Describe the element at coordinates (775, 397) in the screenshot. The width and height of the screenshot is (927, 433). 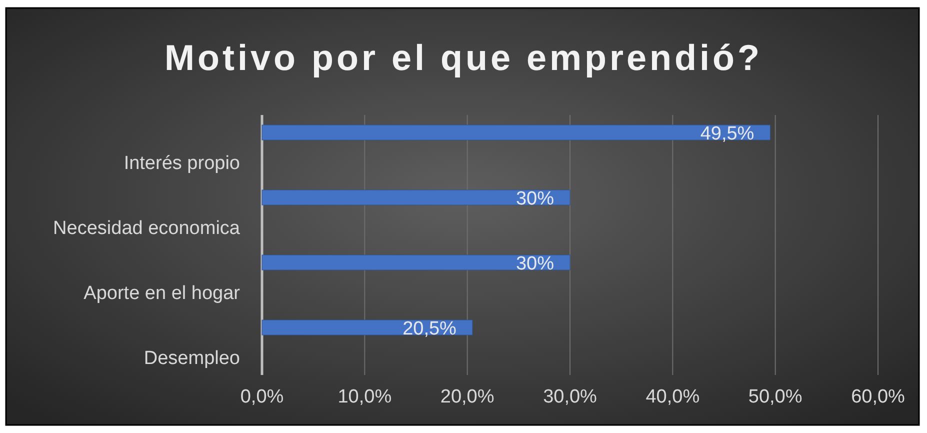
I see `x-tick-label: 50,0%` at that location.